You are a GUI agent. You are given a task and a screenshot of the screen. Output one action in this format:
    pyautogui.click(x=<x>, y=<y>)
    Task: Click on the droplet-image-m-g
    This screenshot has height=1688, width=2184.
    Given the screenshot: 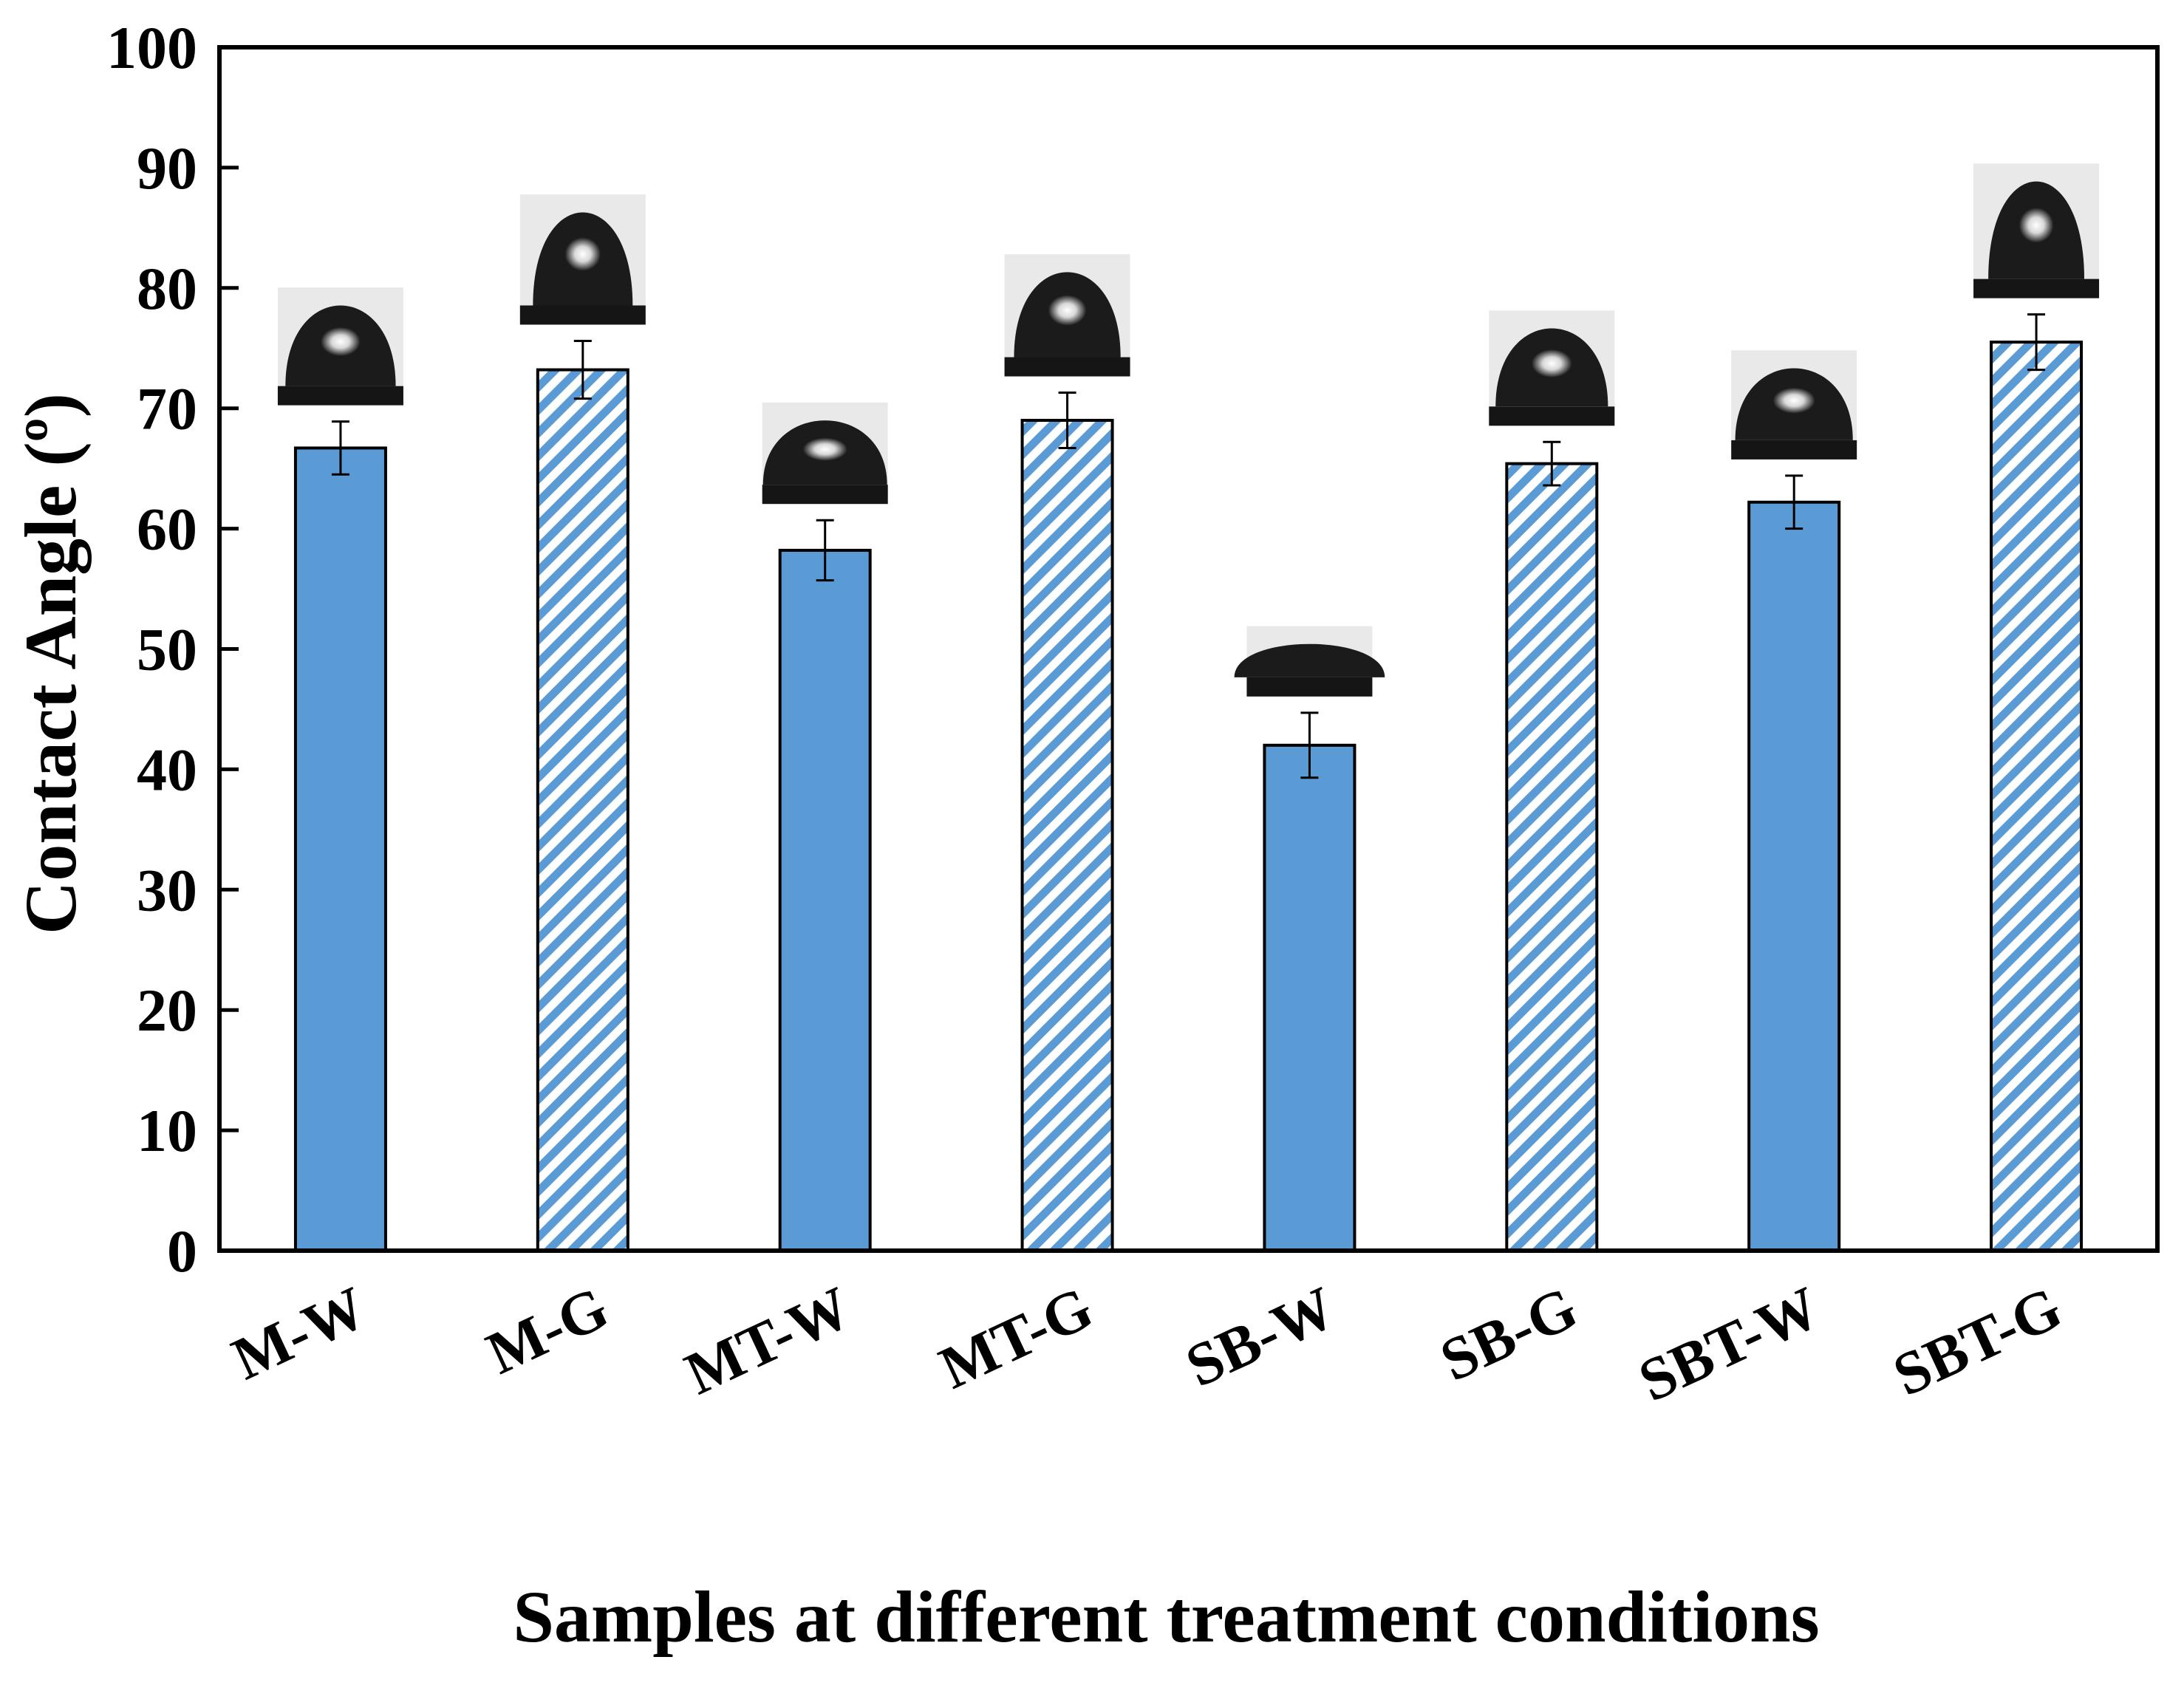 What is the action you would take?
    pyautogui.click(x=583, y=259)
    